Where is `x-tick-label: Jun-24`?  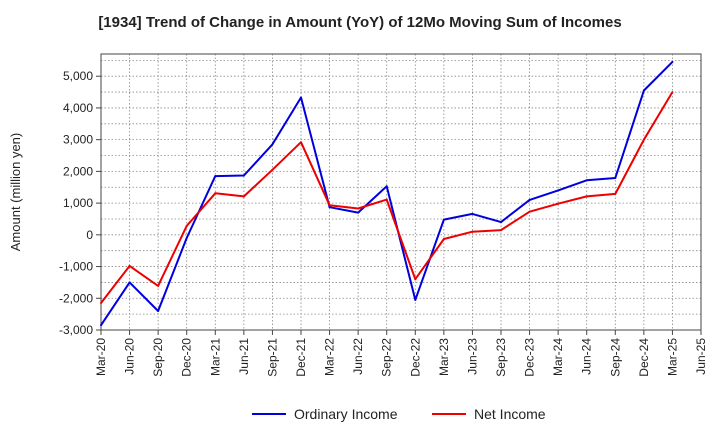 x-tick-label: Jun-24 is located at coordinates (587, 356).